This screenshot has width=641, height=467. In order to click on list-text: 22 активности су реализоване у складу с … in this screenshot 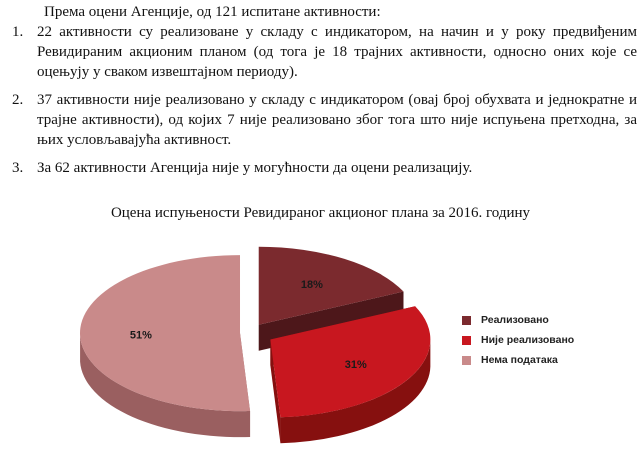, I will do `click(337, 52)`.